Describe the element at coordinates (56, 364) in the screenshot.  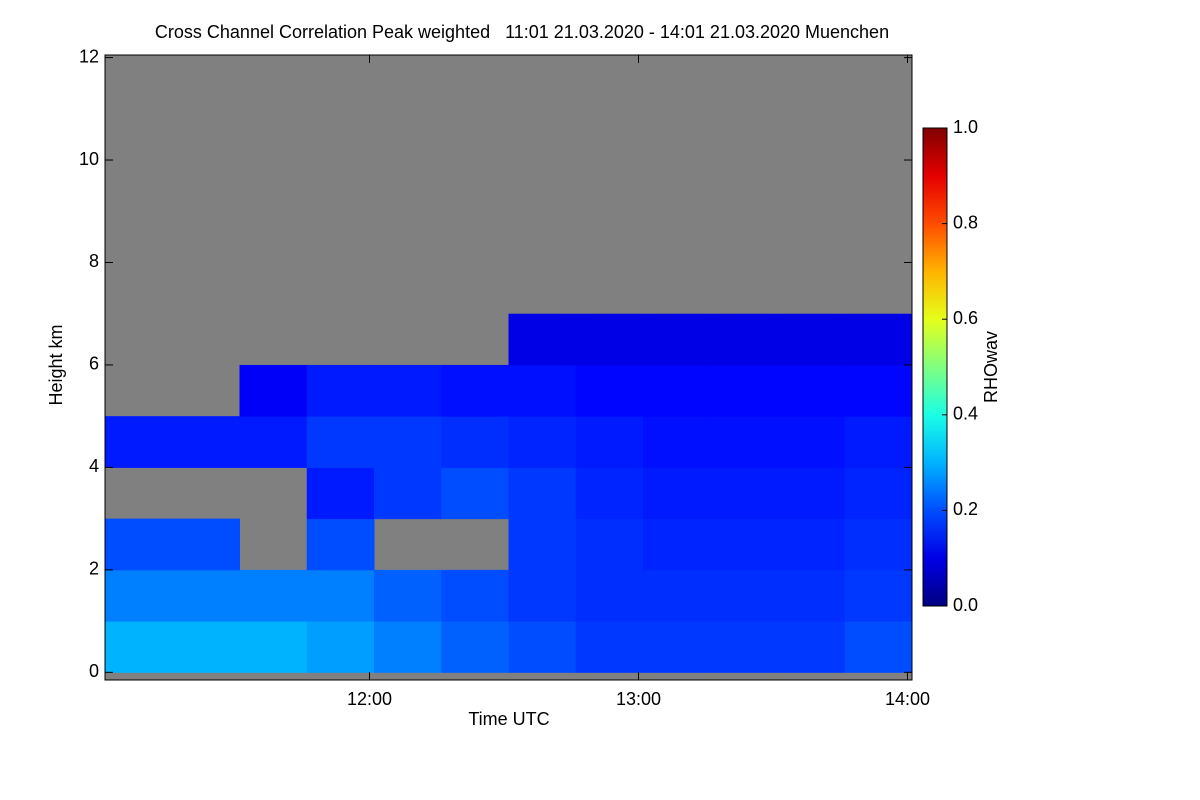
I see `y-axis-label: Height km` at that location.